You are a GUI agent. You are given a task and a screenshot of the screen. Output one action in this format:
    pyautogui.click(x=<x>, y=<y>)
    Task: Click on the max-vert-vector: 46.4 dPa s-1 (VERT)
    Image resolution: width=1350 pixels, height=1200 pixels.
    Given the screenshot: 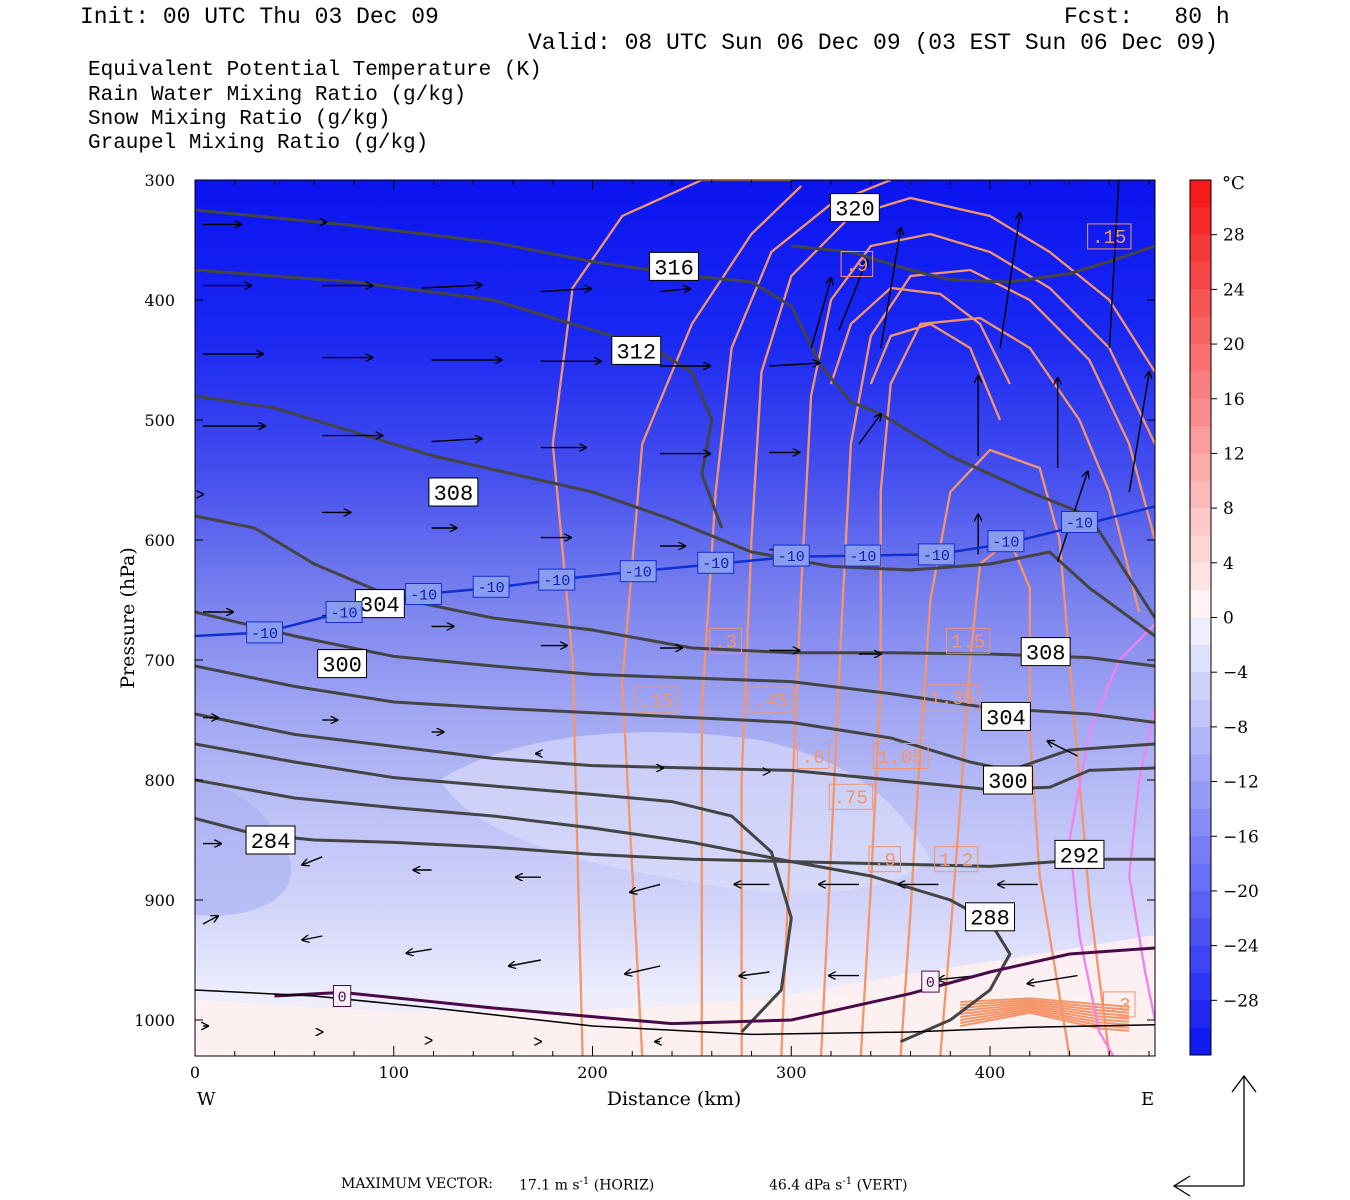 What is the action you would take?
    pyautogui.click(x=838, y=1185)
    